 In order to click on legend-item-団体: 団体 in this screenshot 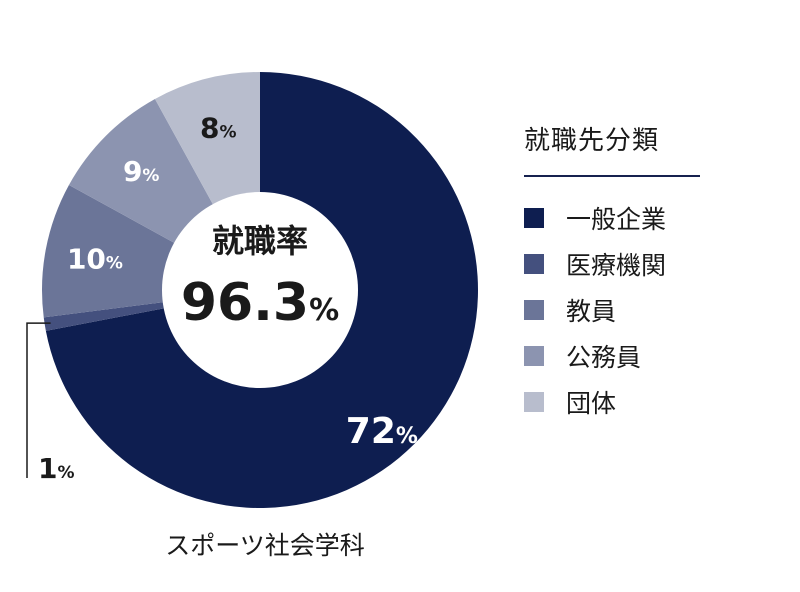, I will do `click(612, 402)`.